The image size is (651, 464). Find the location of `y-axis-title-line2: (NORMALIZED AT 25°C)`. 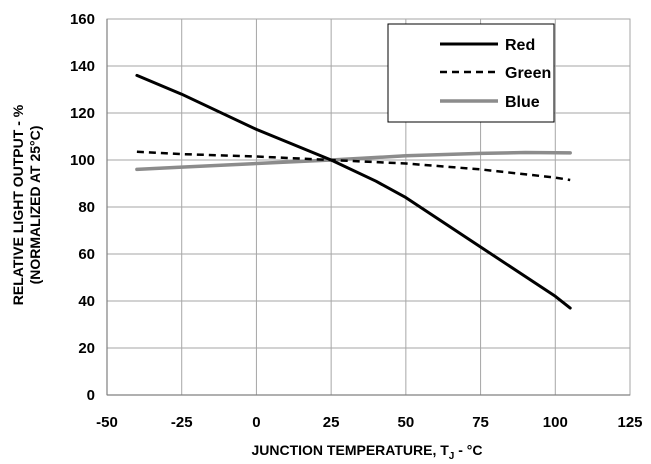

y-axis-title-line2: (NORMALIZED AT 25°C) is located at coordinates (35, 205).